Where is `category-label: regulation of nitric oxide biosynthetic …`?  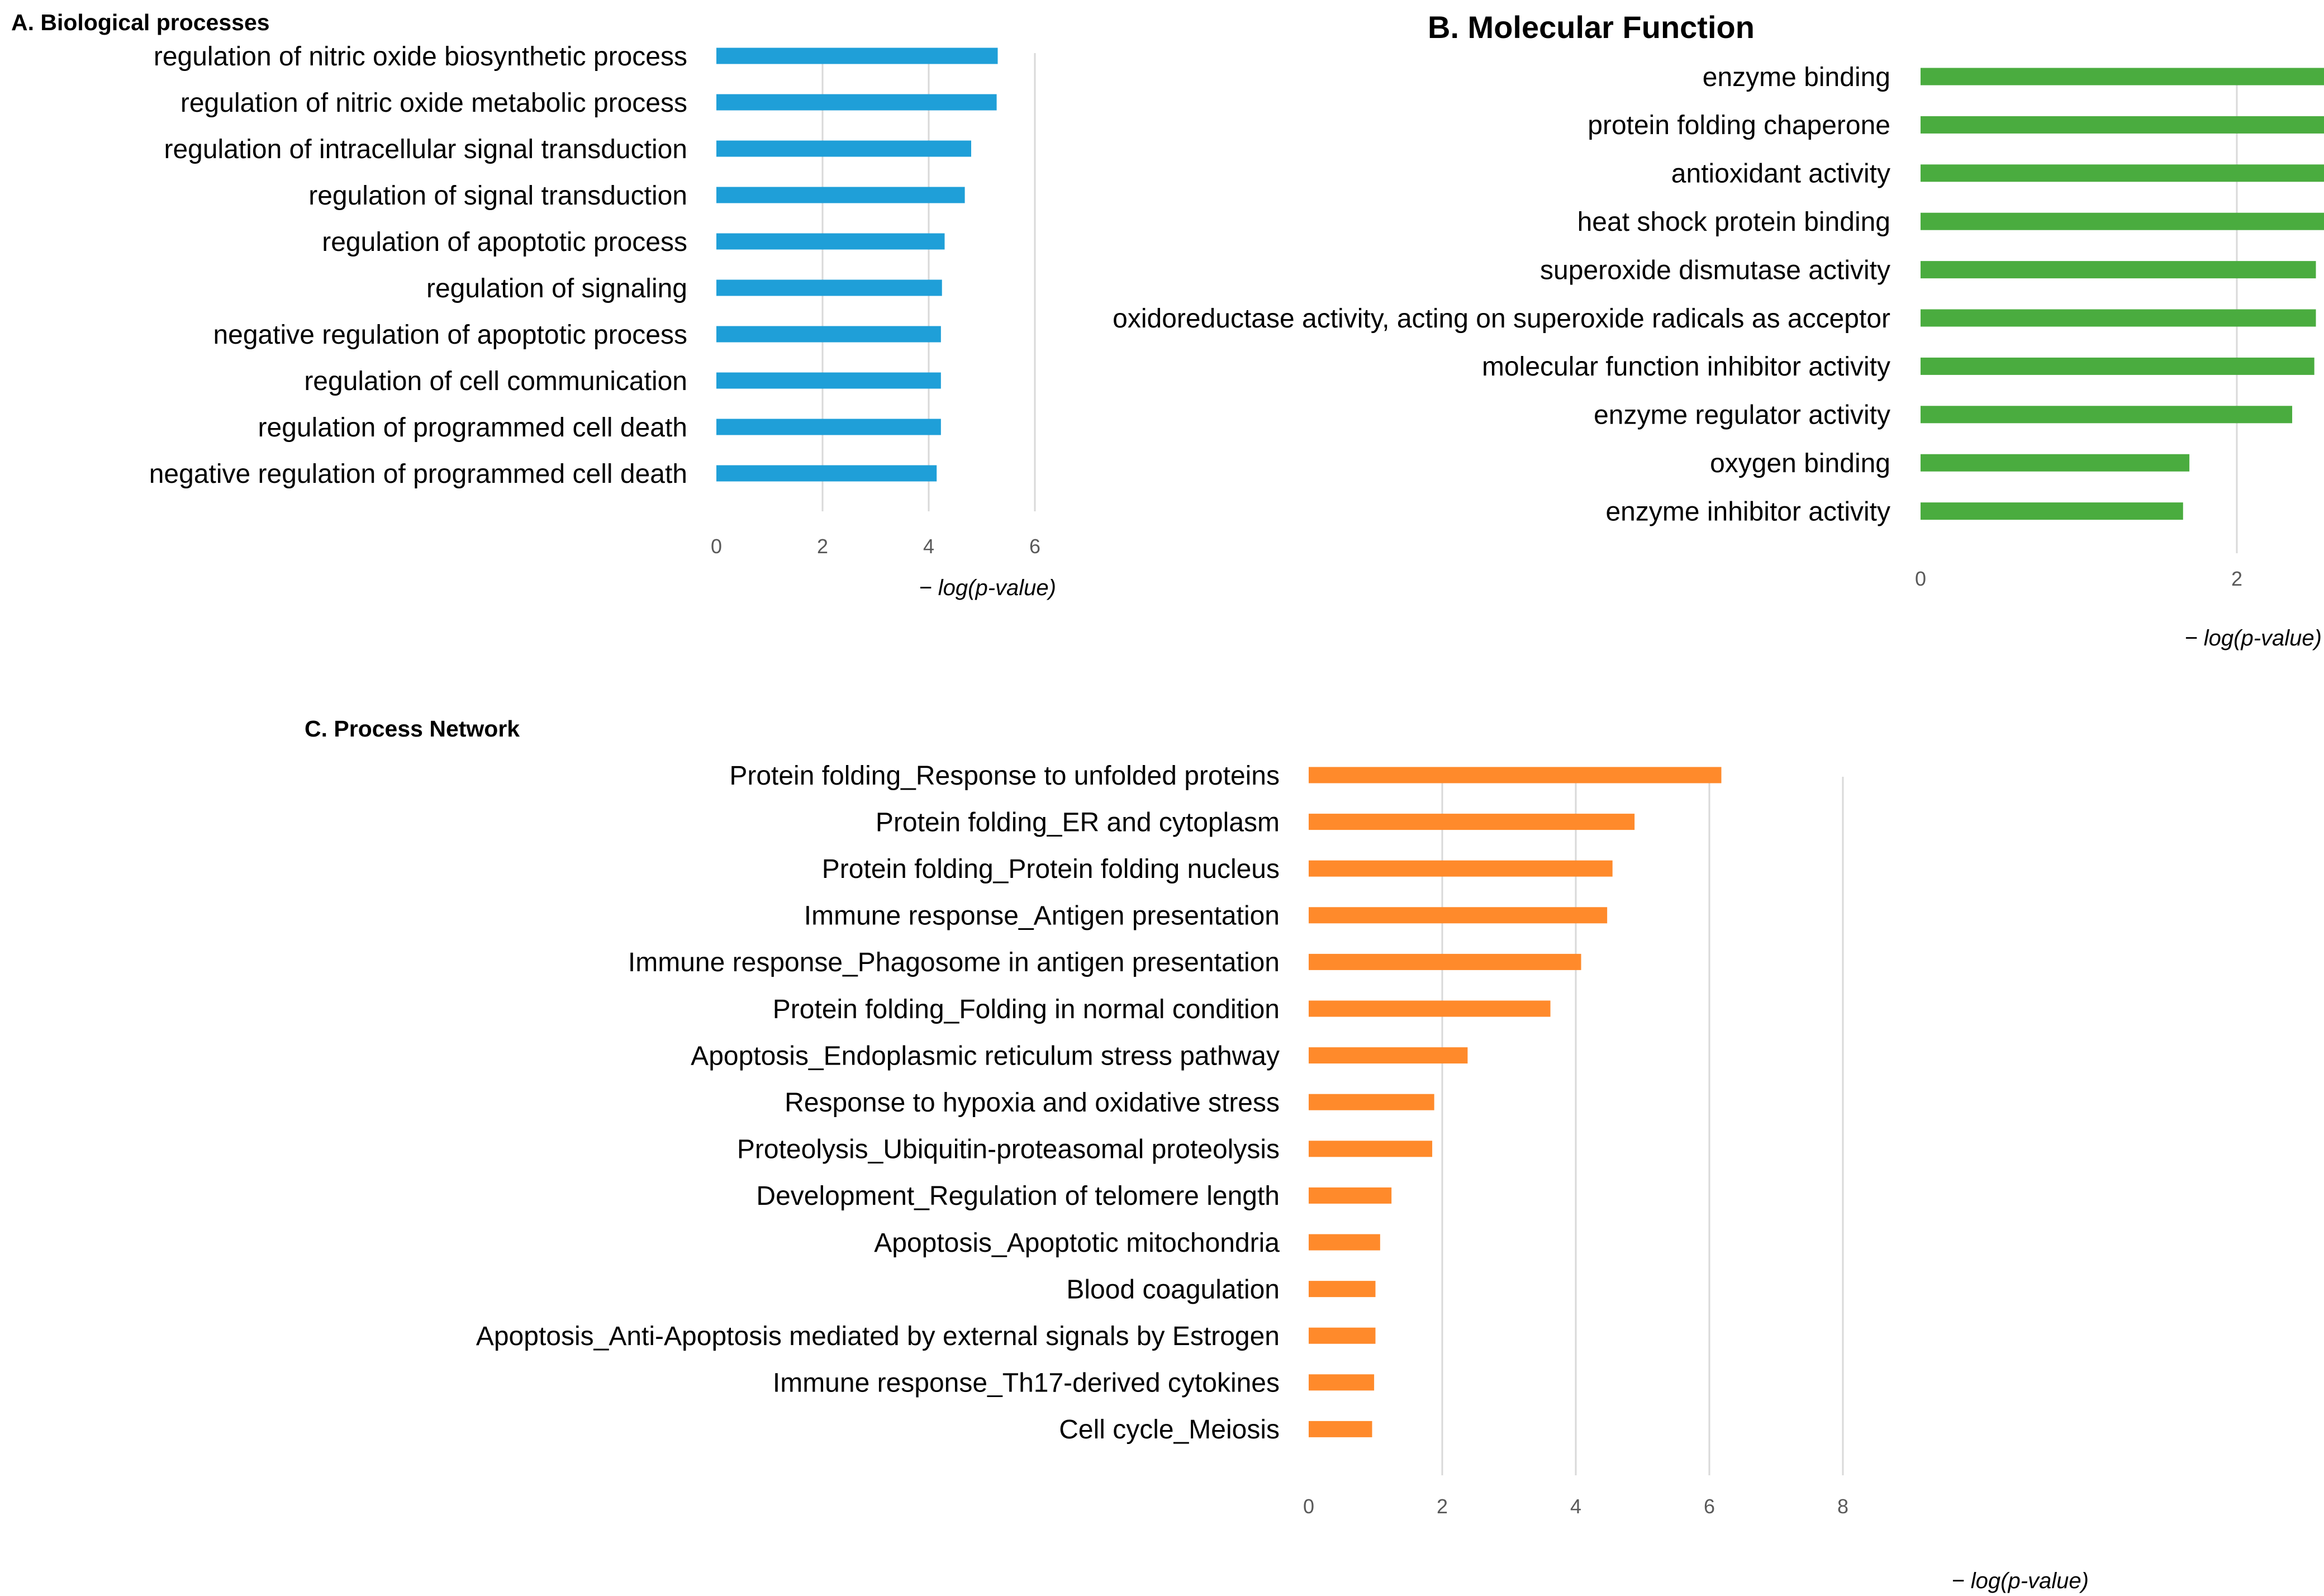 category-label: regulation of nitric oxide biosynthetic … is located at coordinates (420, 57).